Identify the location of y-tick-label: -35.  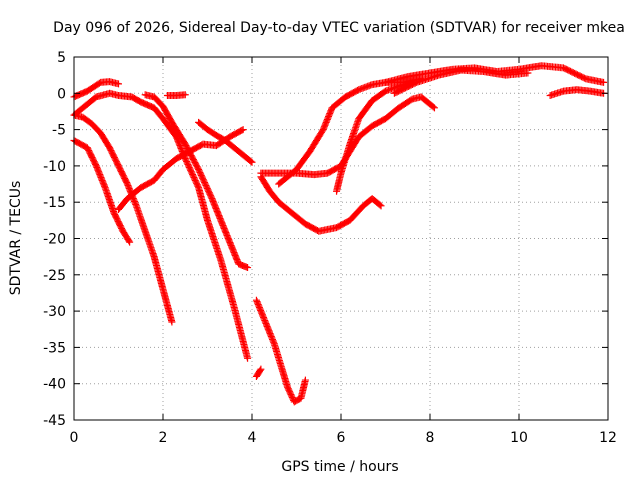
(54, 348).